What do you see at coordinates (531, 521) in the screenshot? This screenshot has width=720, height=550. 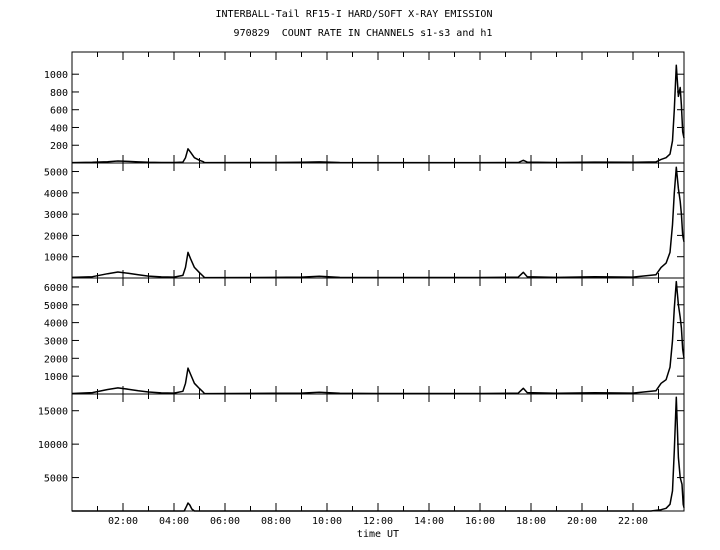 I see `x-tick-label: 18:00` at bounding box center [531, 521].